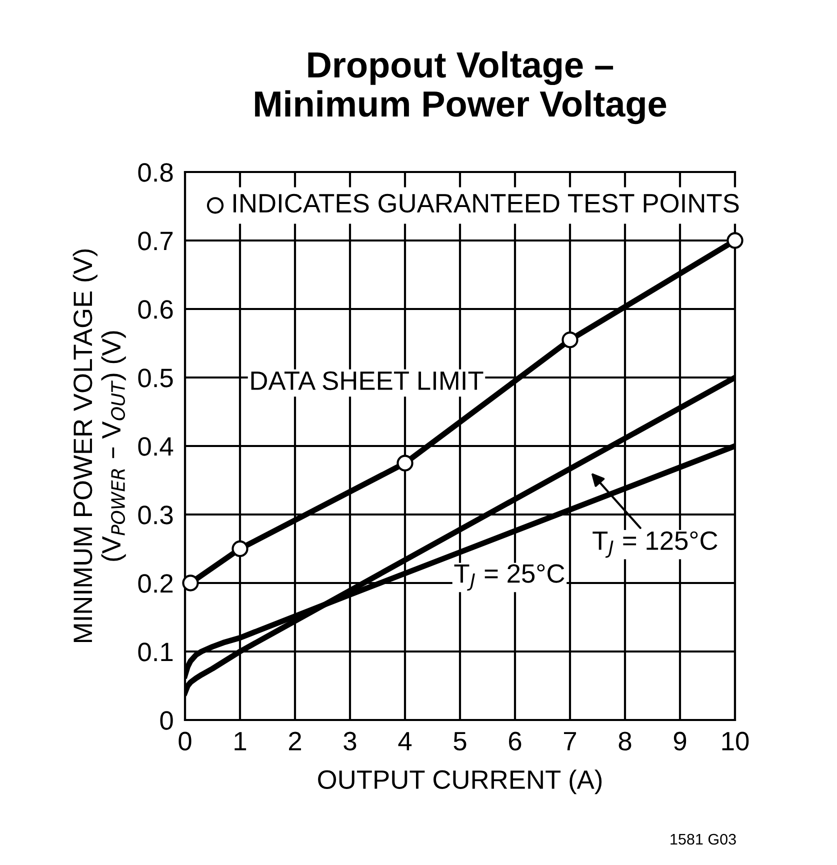 Image resolution: width=837 pixels, height=865 pixels. I want to click on y-tick-label: 0.4, so click(156, 446).